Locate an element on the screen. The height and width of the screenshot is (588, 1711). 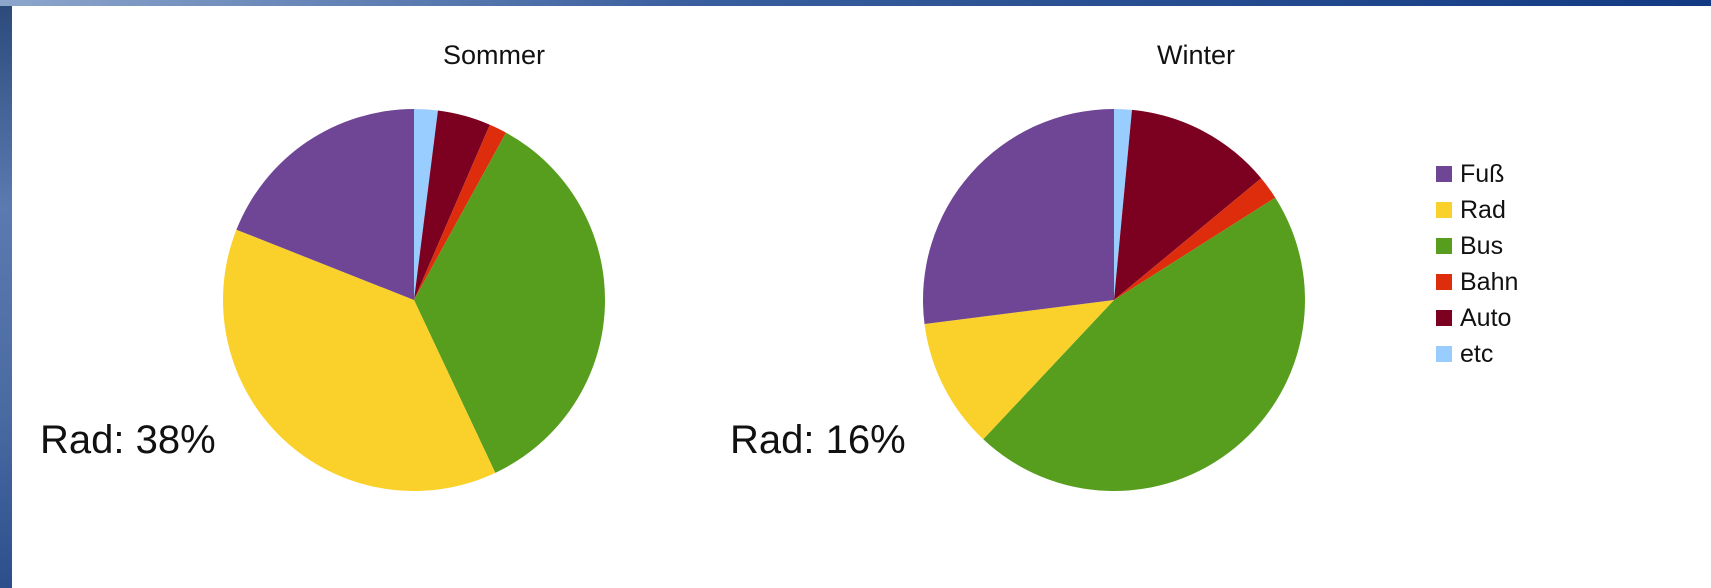
pie-slice-sommer-auto is located at coordinates (452, 205).